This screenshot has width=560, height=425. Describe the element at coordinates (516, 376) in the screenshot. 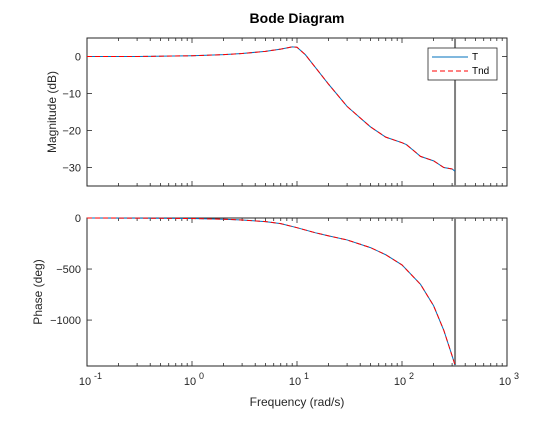

I see `x-tick-label-exponent: 3` at that location.